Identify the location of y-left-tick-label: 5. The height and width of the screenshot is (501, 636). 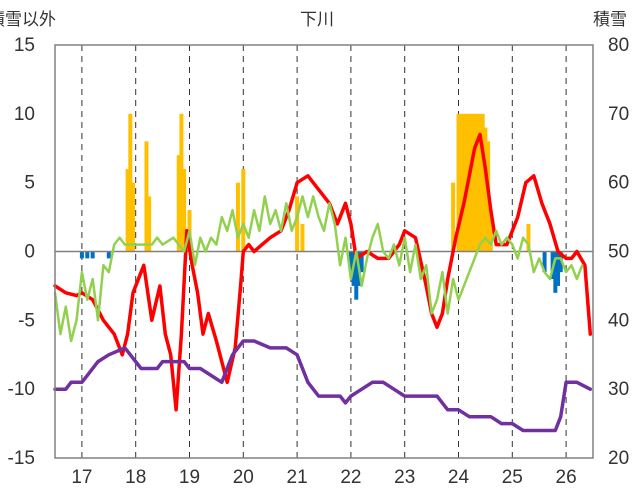
(29, 183).